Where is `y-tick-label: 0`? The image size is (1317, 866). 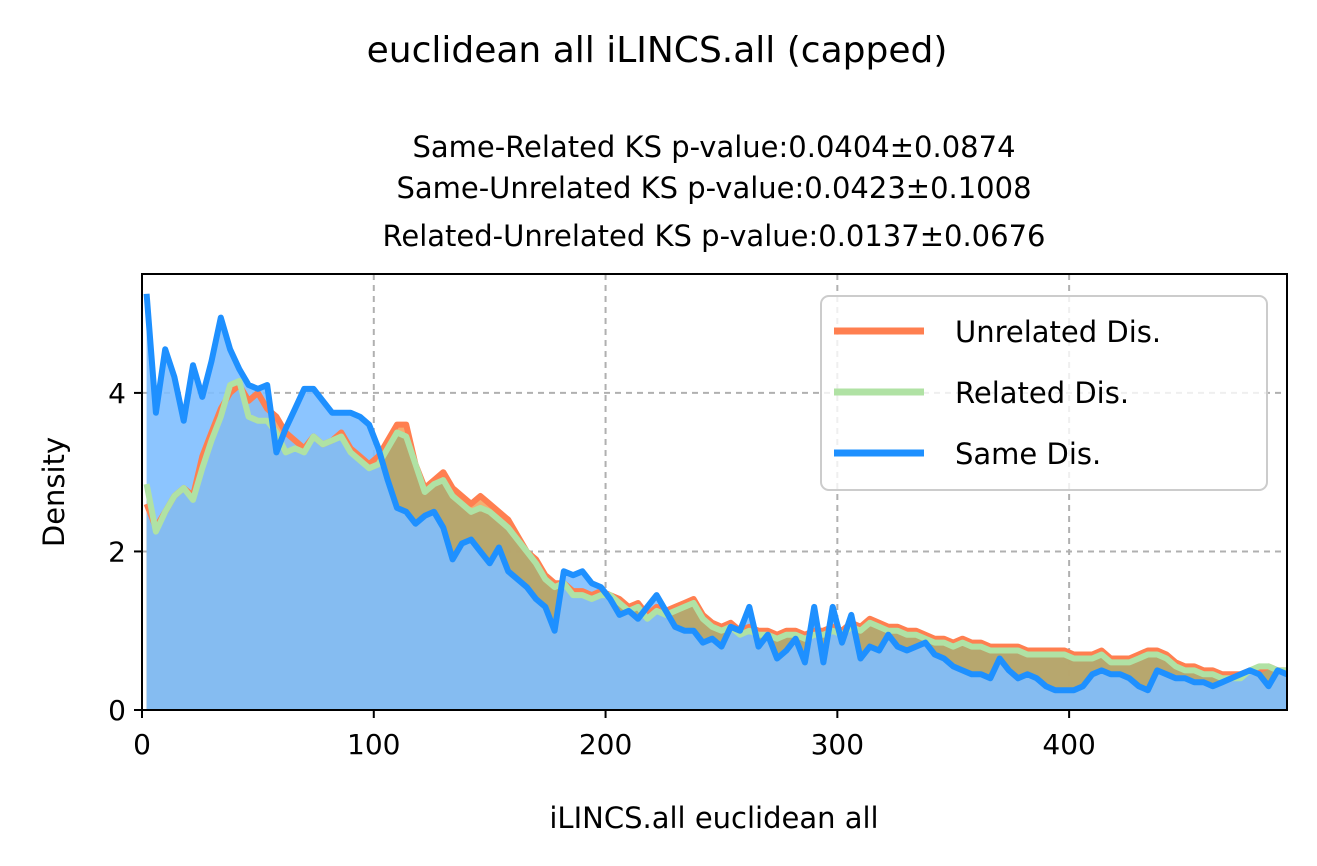
y-tick-label: 0 is located at coordinates (117, 710).